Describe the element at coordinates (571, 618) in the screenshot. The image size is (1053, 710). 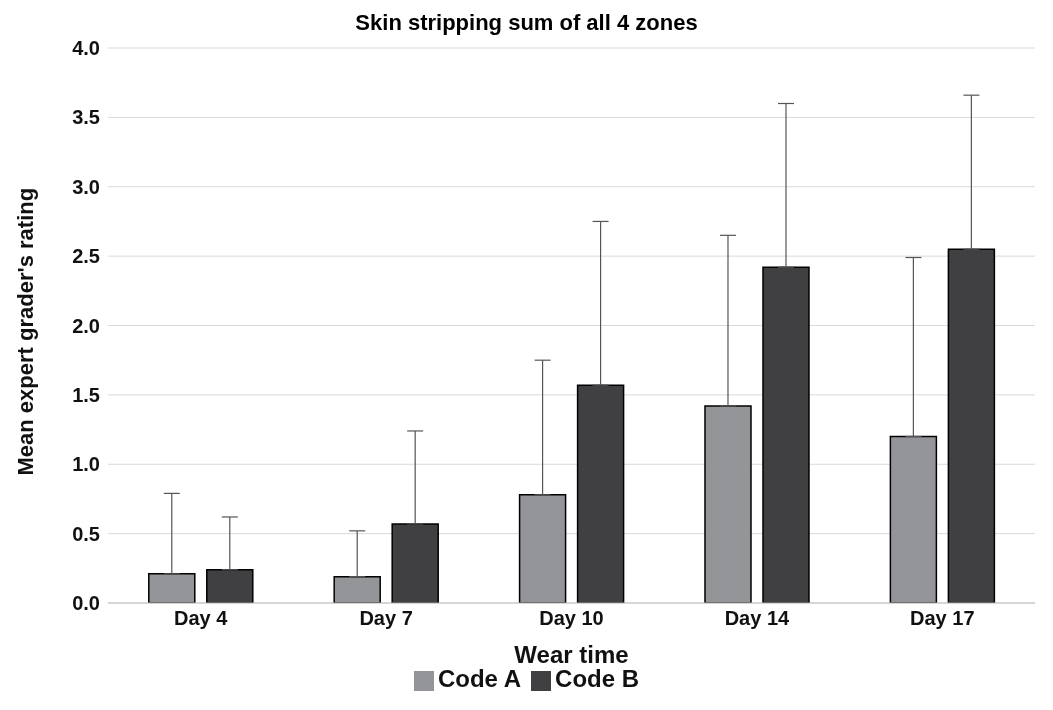
I see `x-tick-label: Day 10` at that location.